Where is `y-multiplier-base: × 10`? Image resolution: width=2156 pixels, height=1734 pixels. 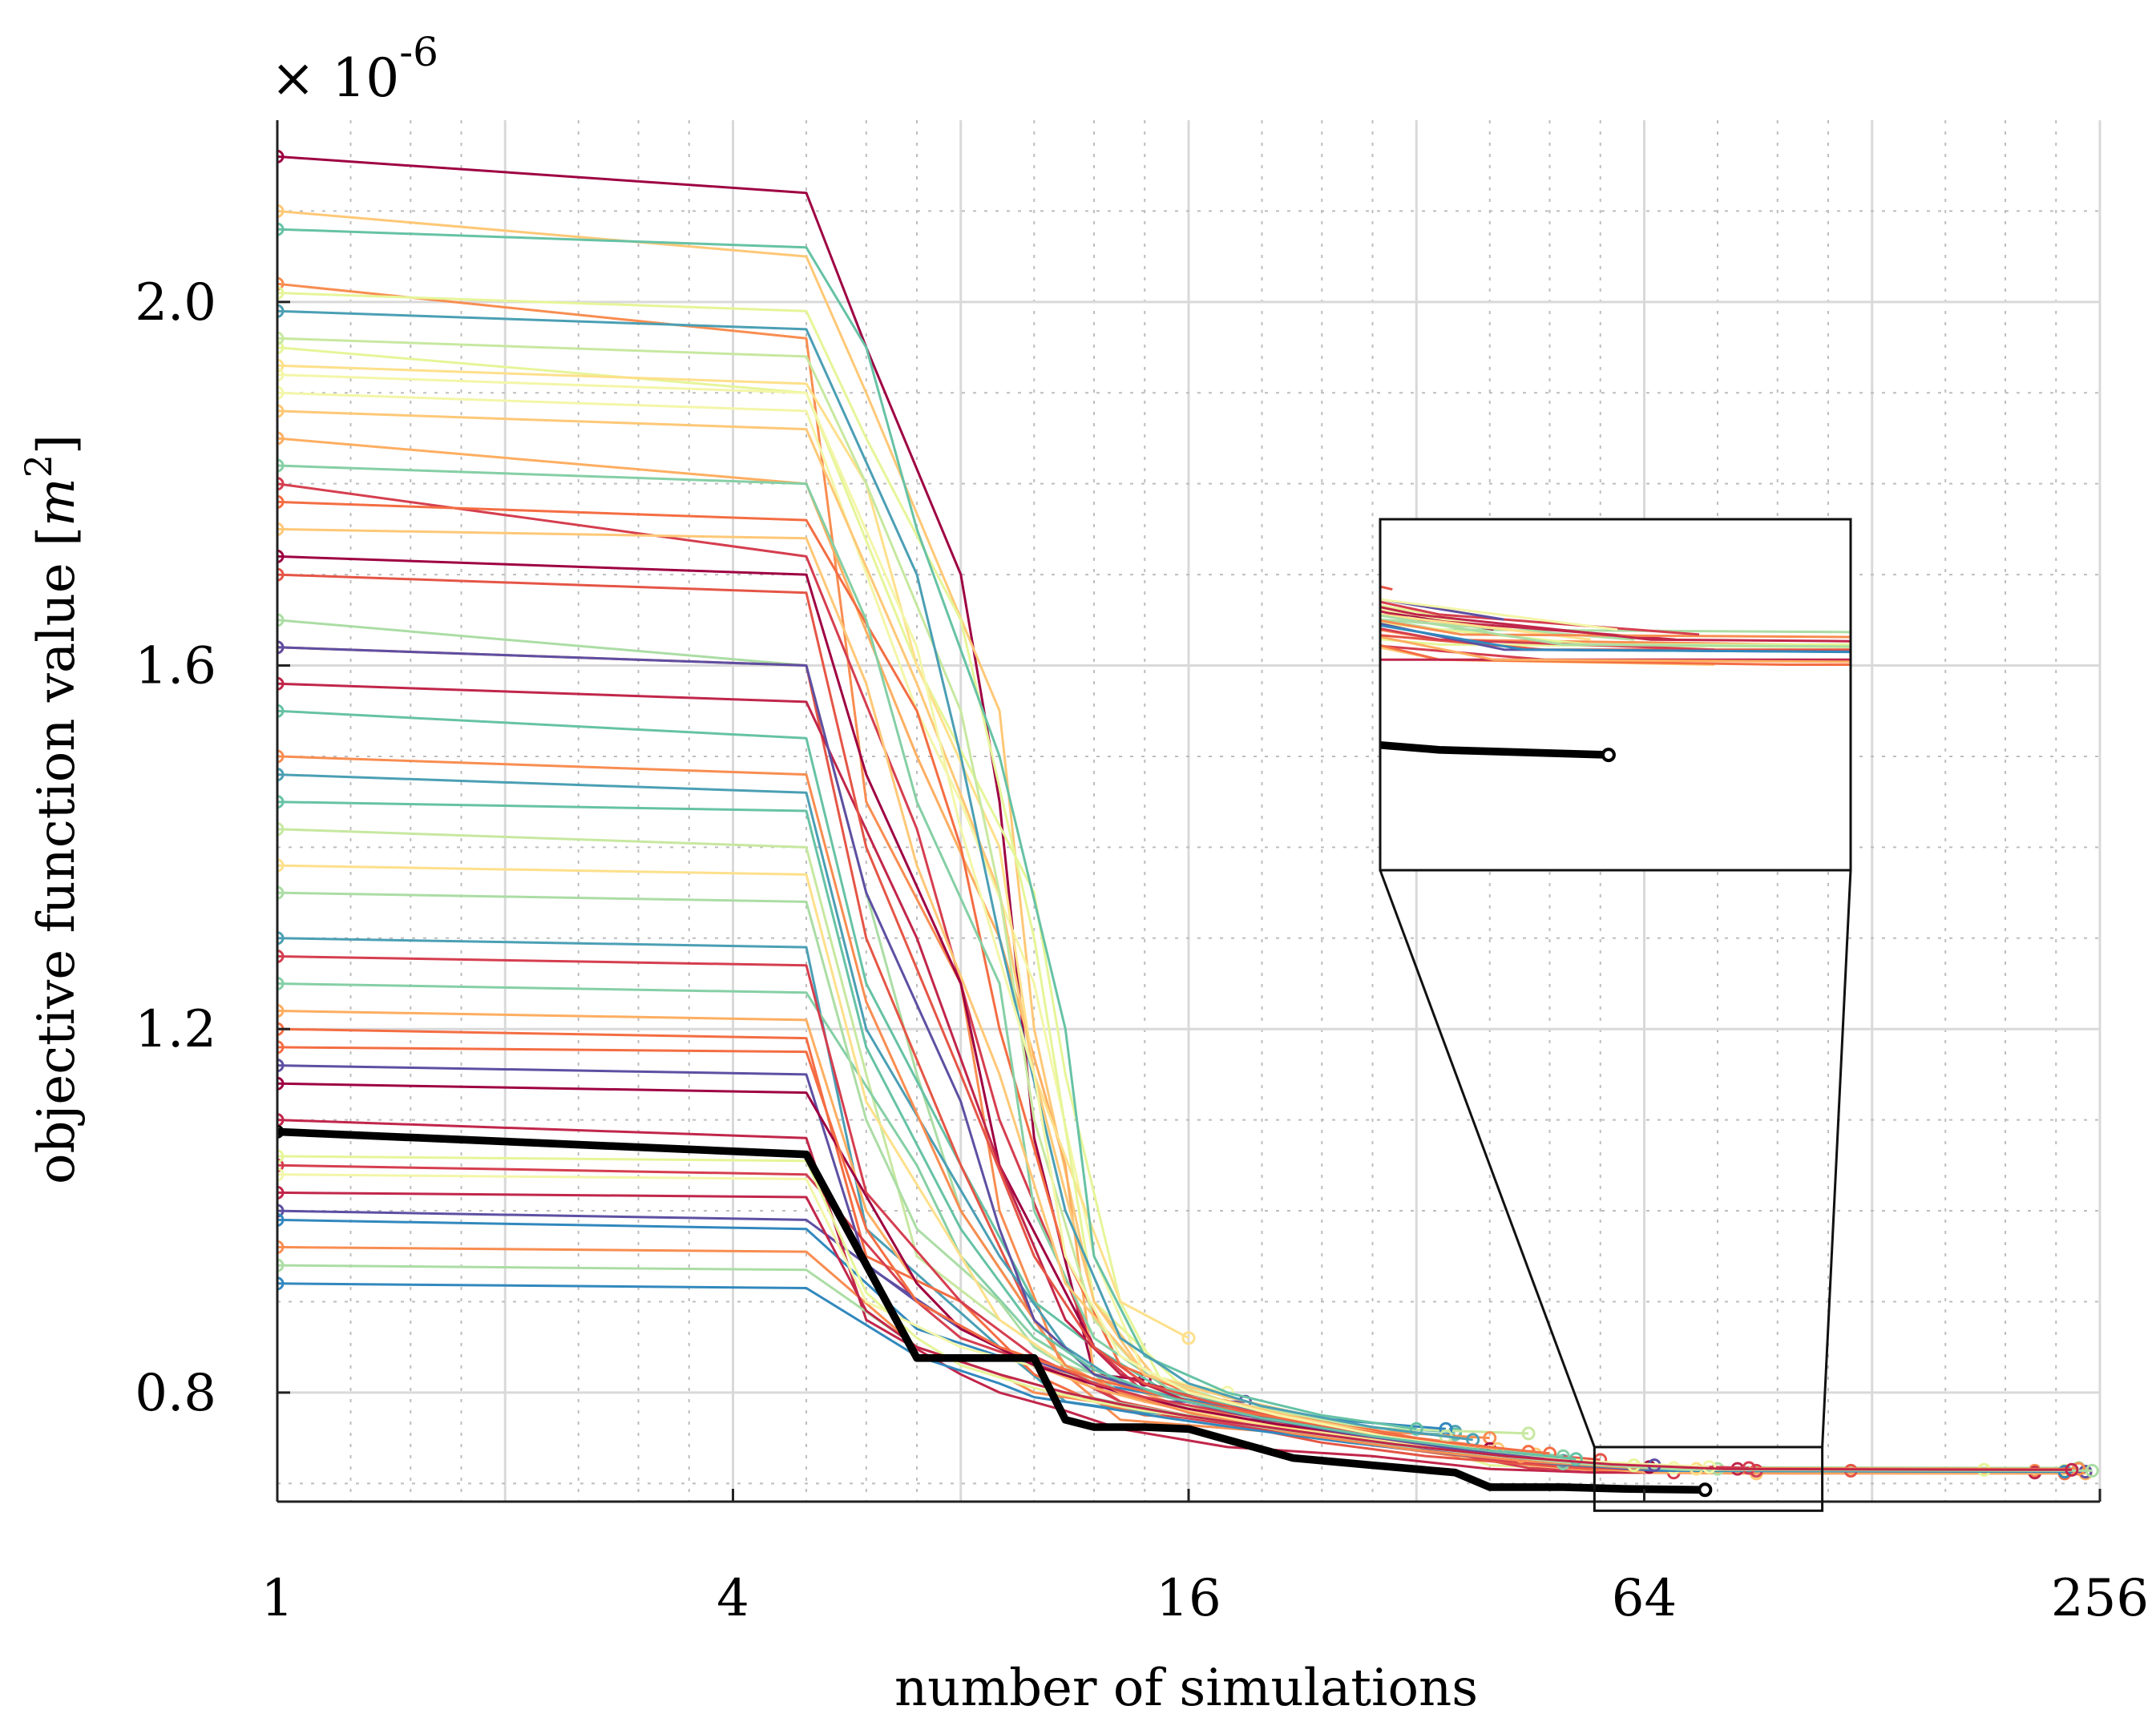
y-multiplier-base: × 10 is located at coordinates (335, 78).